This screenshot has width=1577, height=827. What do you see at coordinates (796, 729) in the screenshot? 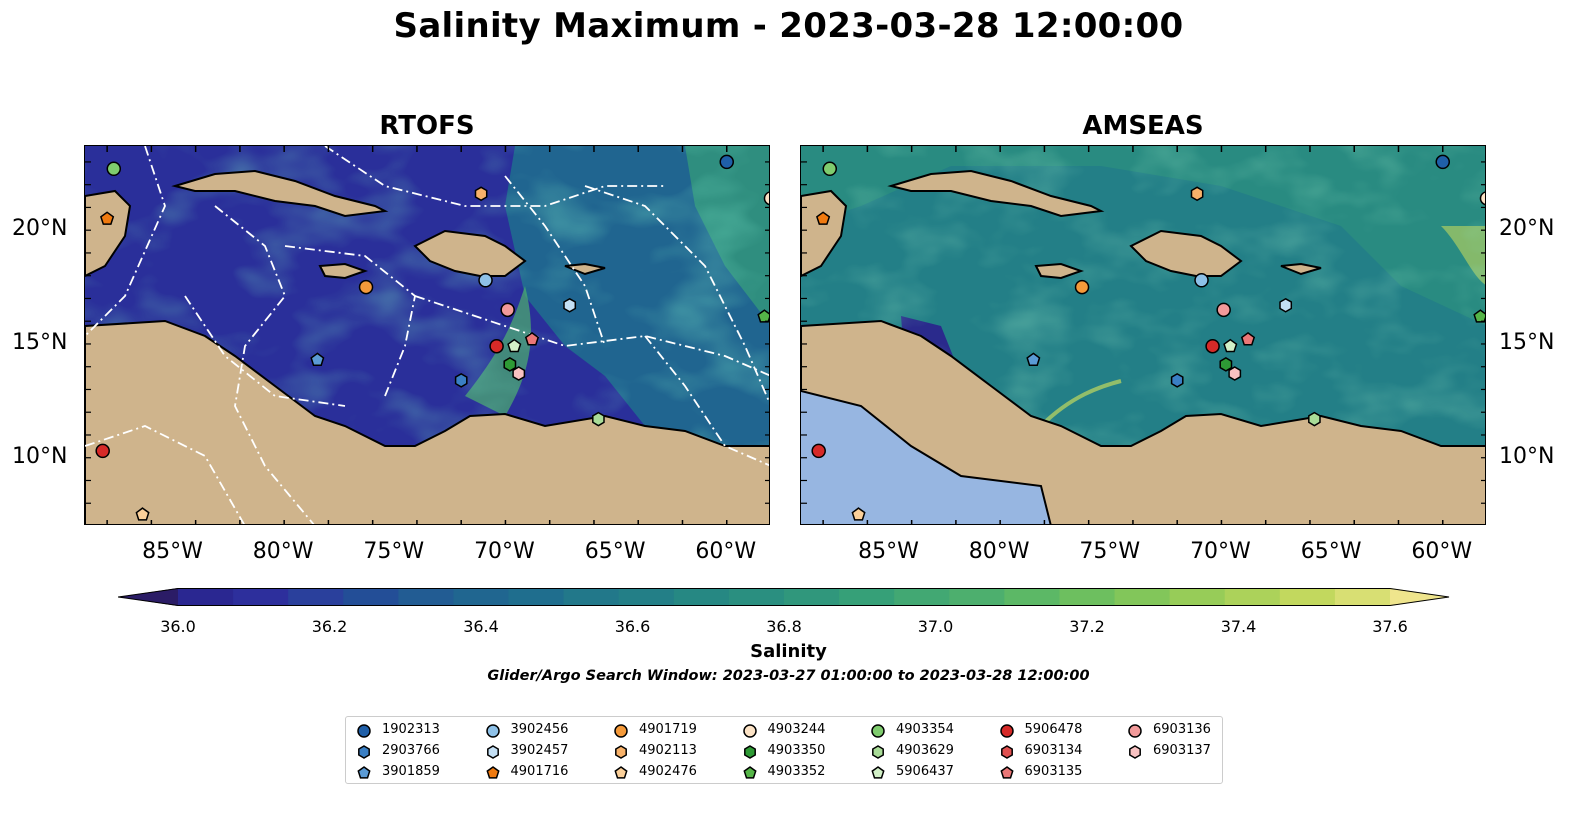
I see `legend-label: 4903244` at bounding box center [796, 729].